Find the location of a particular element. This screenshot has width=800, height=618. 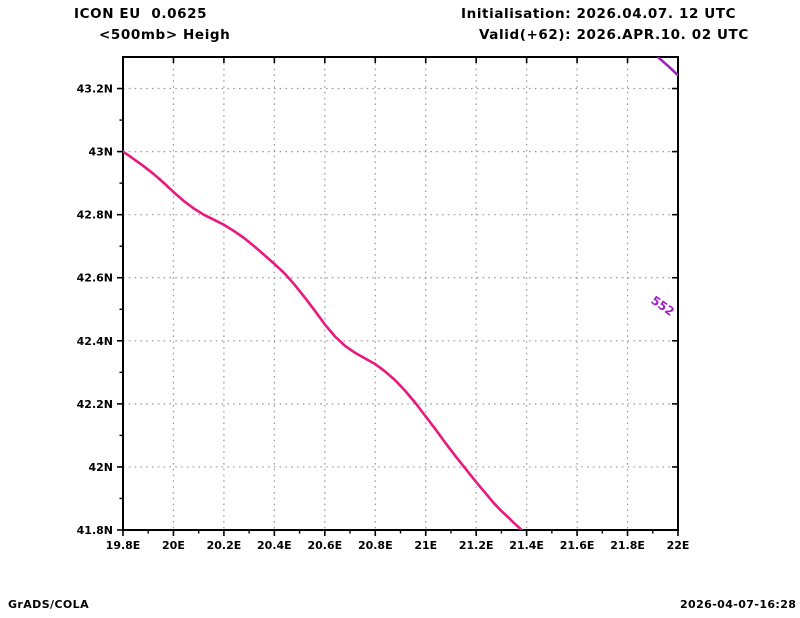

y-axis-tick-label: 42.8N is located at coordinates (95, 215).